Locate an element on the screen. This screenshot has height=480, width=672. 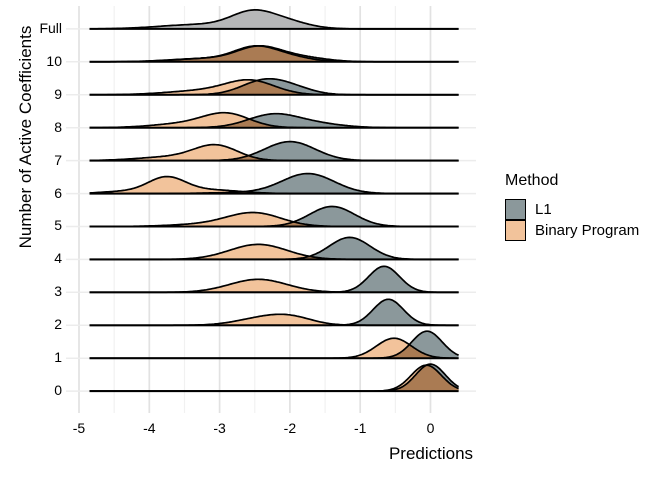
row-label-3: 3 is located at coordinates (58, 291).